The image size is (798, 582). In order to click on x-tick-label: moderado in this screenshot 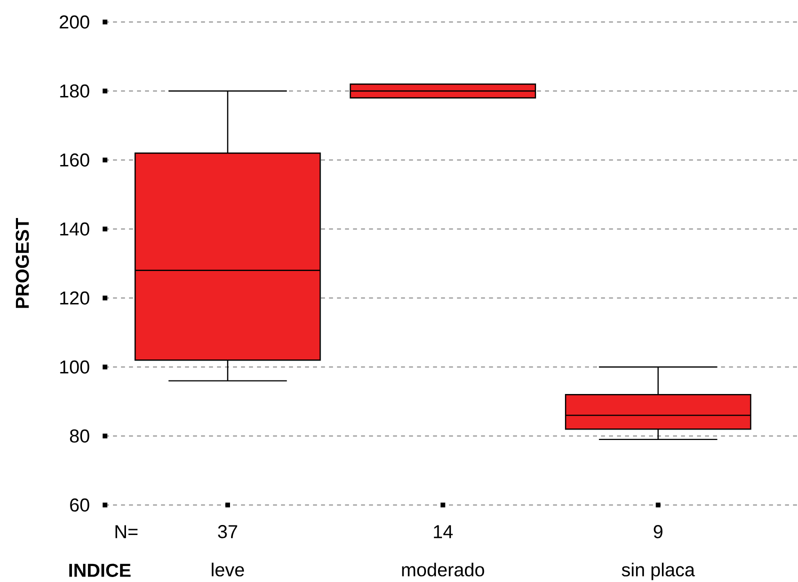, I will do `click(443, 569)`.